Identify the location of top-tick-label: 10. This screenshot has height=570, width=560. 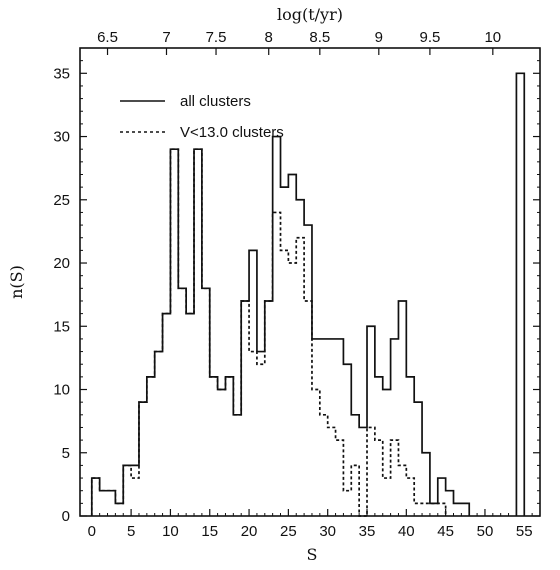
(492, 37).